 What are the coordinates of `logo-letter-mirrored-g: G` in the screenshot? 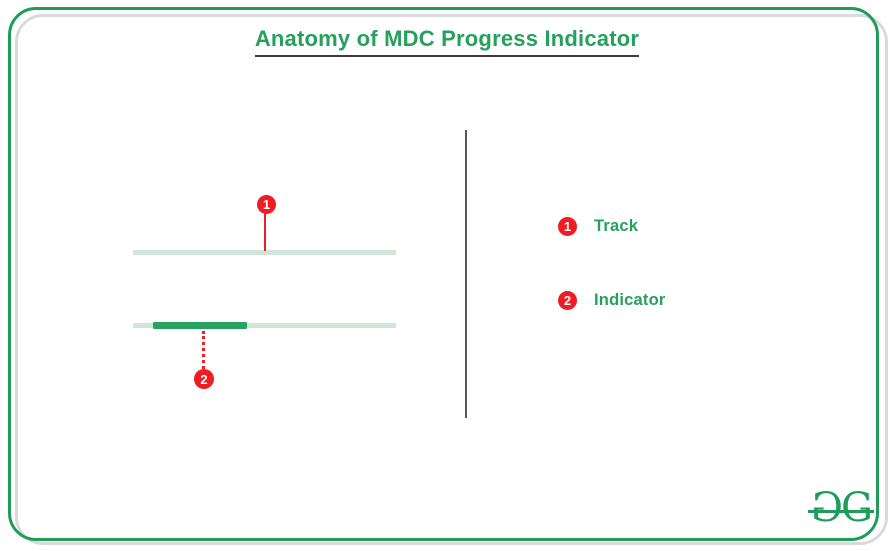 It's located at (827, 508).